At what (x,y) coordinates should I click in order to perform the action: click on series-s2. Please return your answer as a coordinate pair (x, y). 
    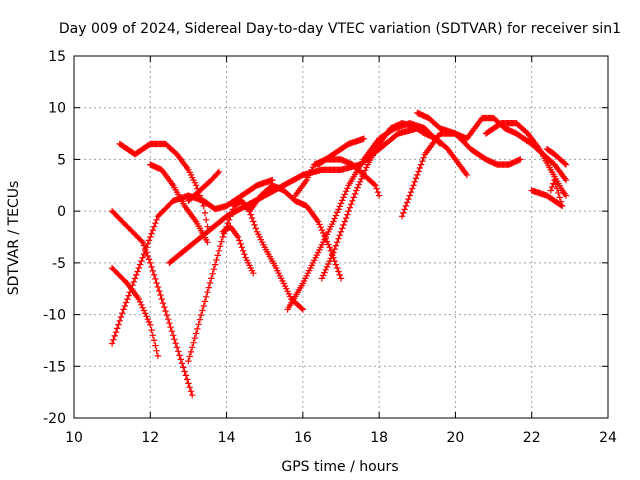
    Looking at the image, I should click on (152, 303).